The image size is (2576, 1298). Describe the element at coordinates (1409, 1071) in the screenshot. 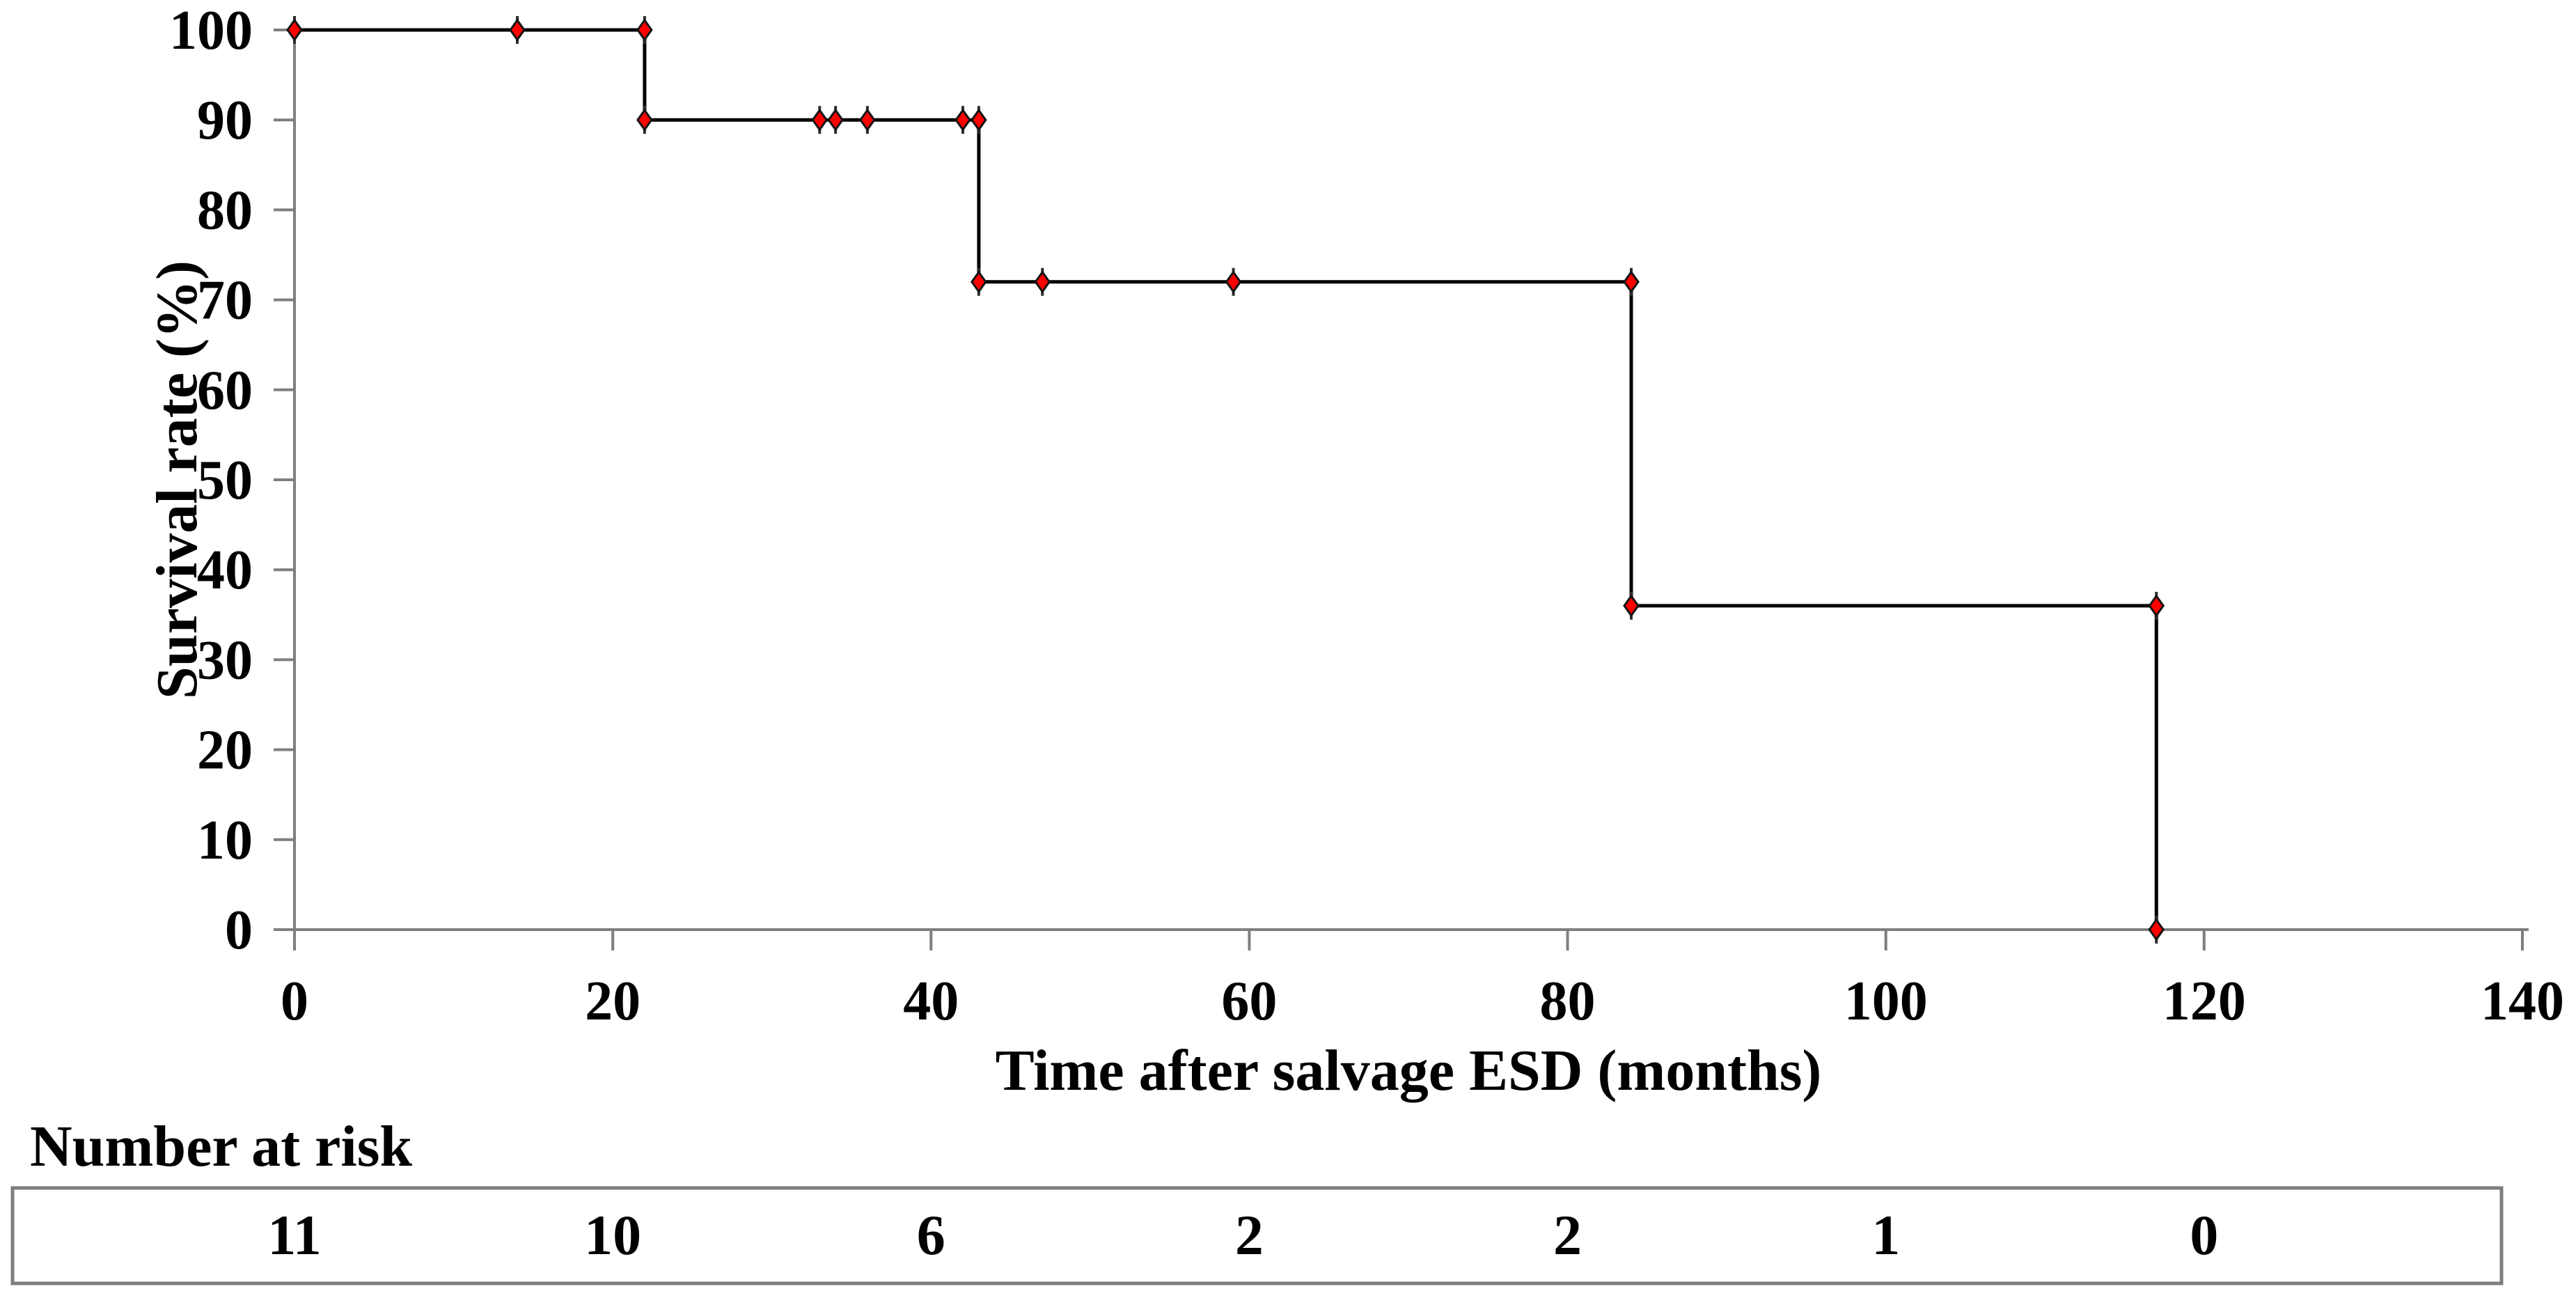

I see `x-axis-title: Time after salvage ESD (months)` at that location.